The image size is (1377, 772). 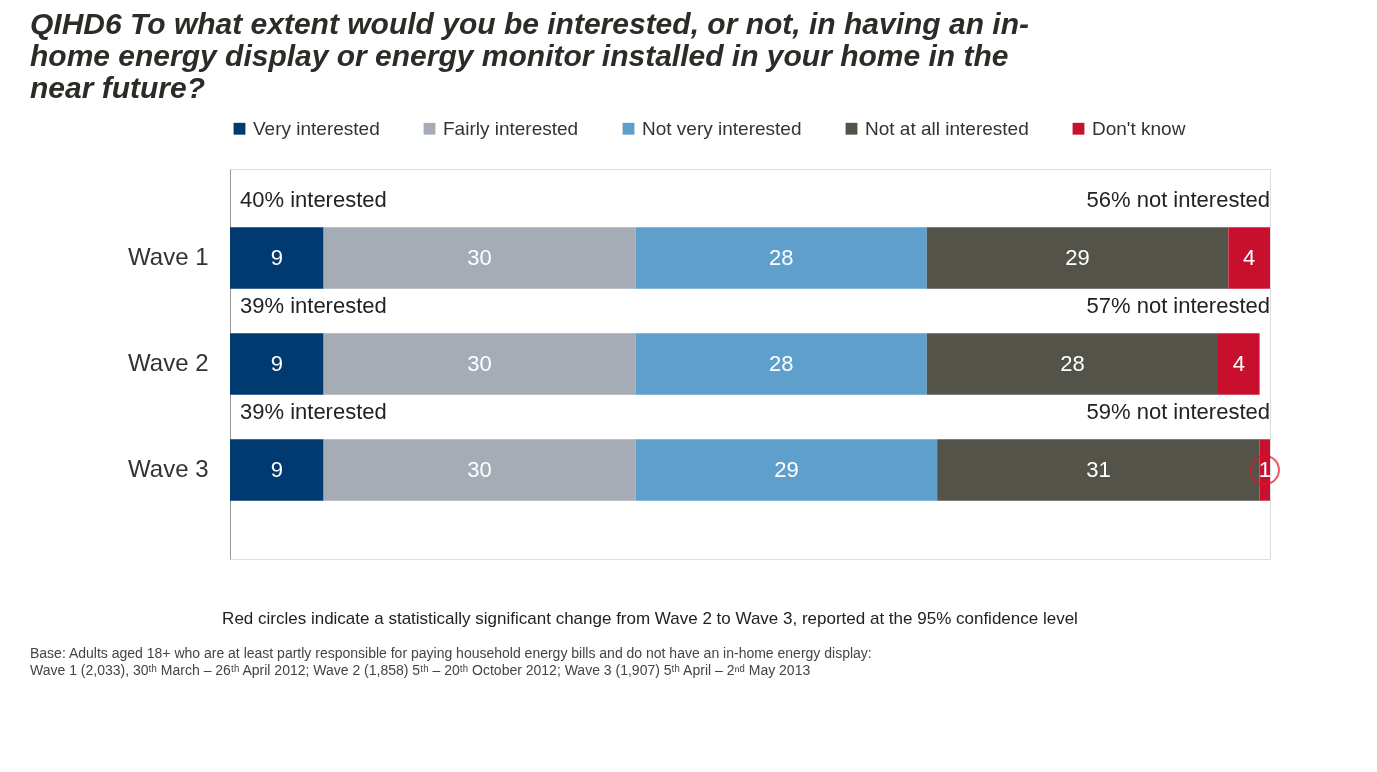 I want to click on text: Wave 1 (2,033), 30ᵗʰ March – 26ᵗʰ April 2012; Wave 2 (1,858) 5ᵗʰ – 20ᵗʰ October 2012; Wave 3 (1,907) 5ᵗʰ April – 2ⁿᵈ May 2013, so click(x=420, y=670).